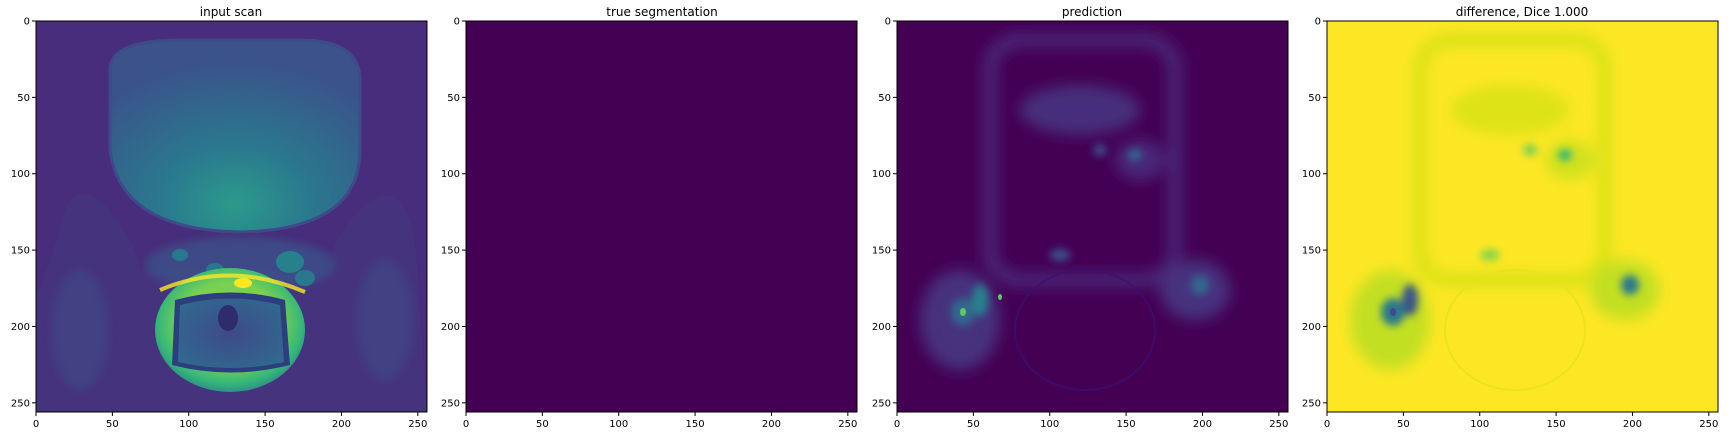  I want to click on panel-title: prediction, so click(1092, 12).